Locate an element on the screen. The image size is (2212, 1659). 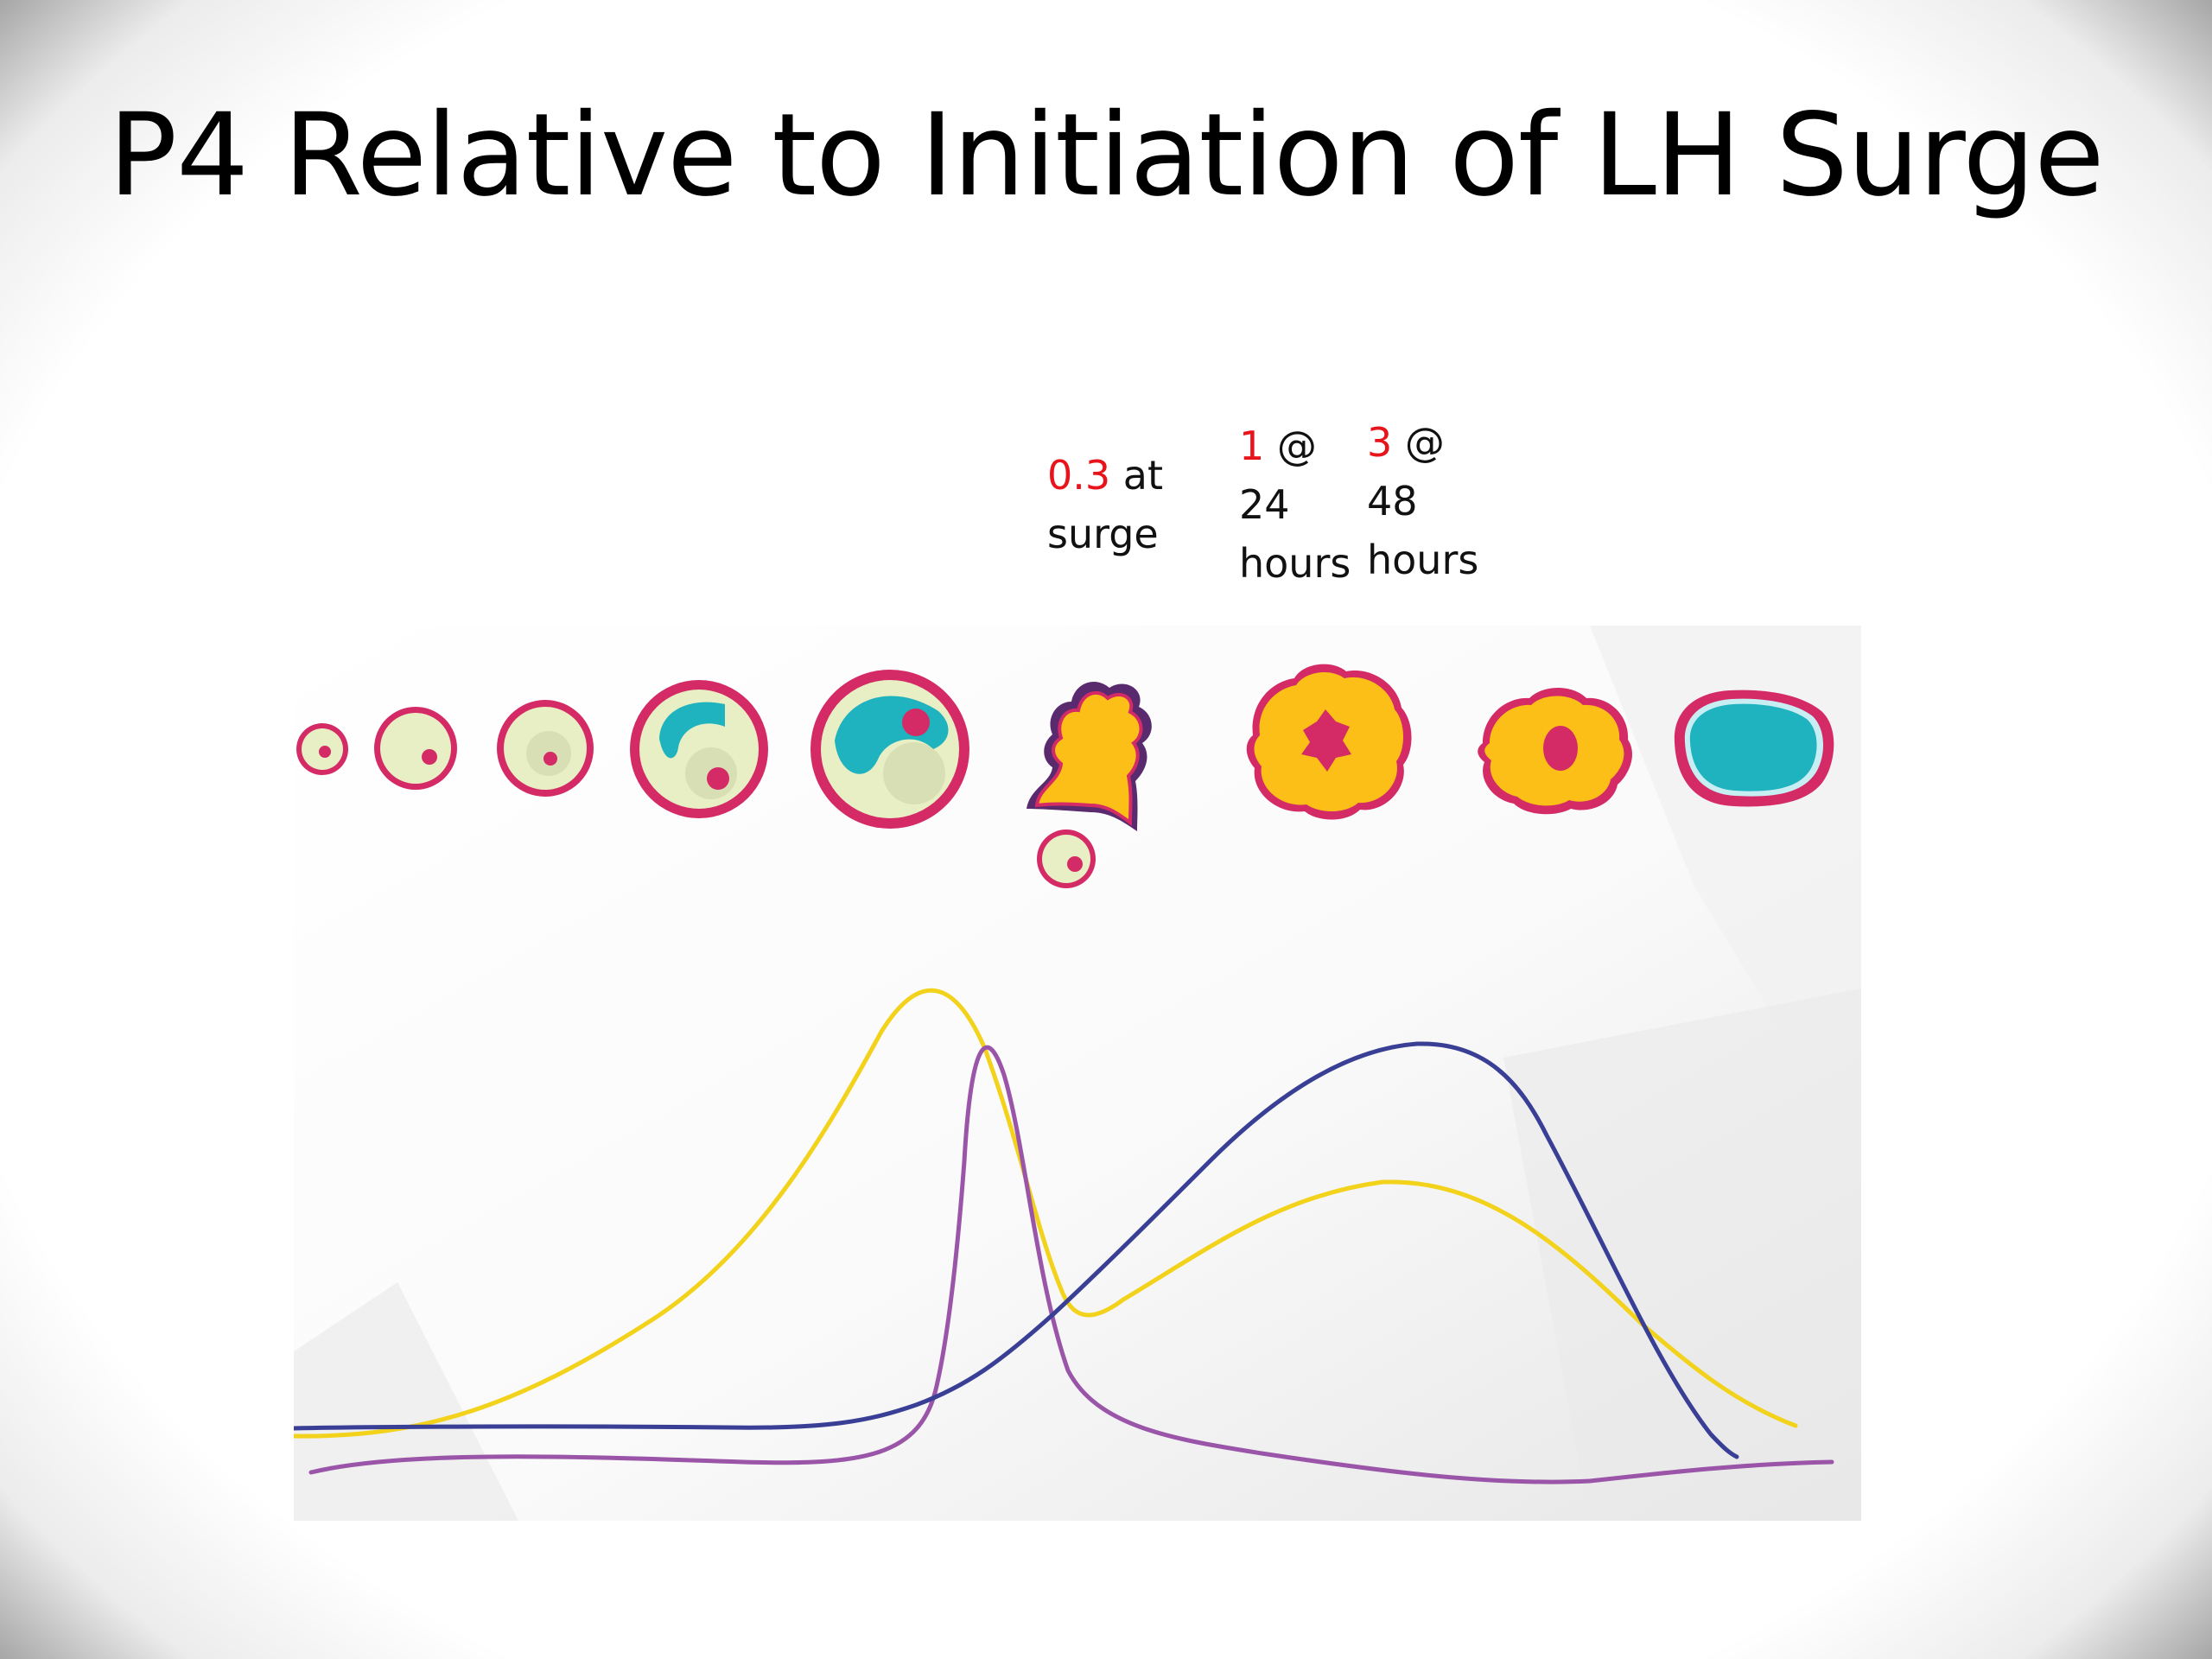
annotation-value: 1 is located at coordinates (1252, 446).